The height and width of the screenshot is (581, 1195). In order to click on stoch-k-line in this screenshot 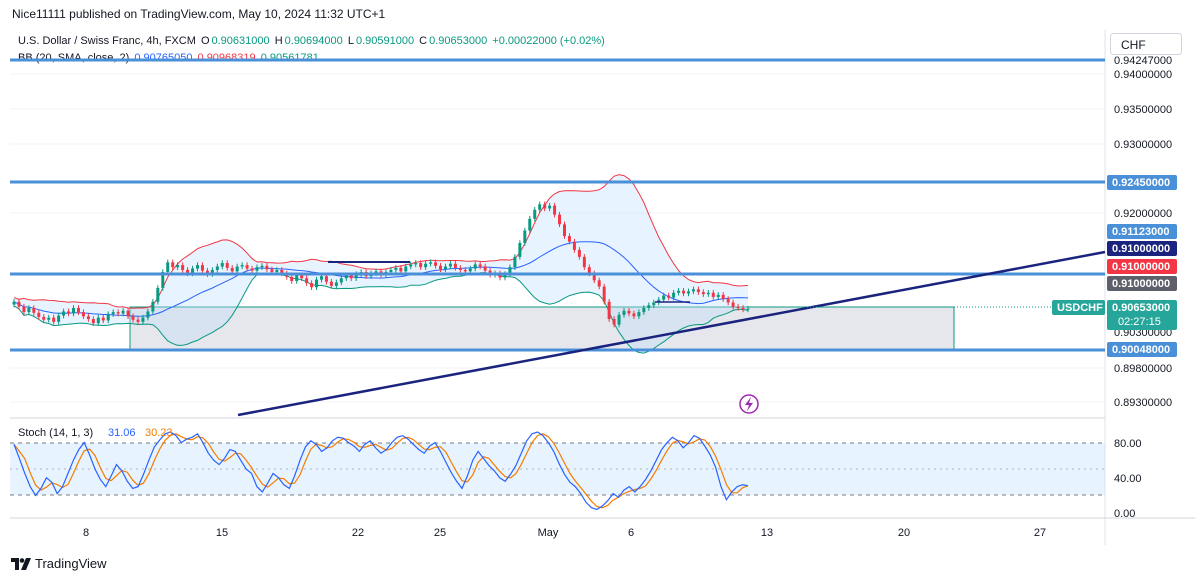, I will do `click(381, 471)`.